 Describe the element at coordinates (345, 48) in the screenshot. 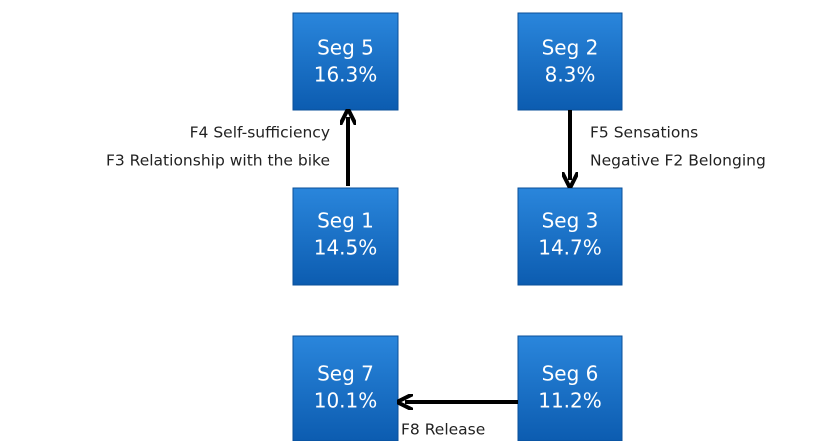

I see `node-label: Seg 5` at that location.